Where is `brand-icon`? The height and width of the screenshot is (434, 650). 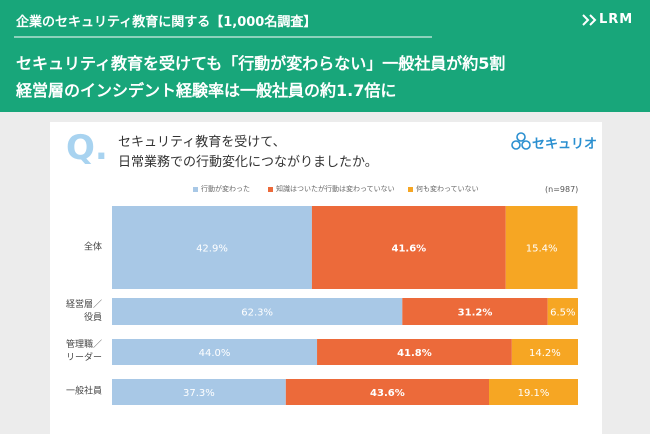 brand-icon is located at coordinates (521, 141).